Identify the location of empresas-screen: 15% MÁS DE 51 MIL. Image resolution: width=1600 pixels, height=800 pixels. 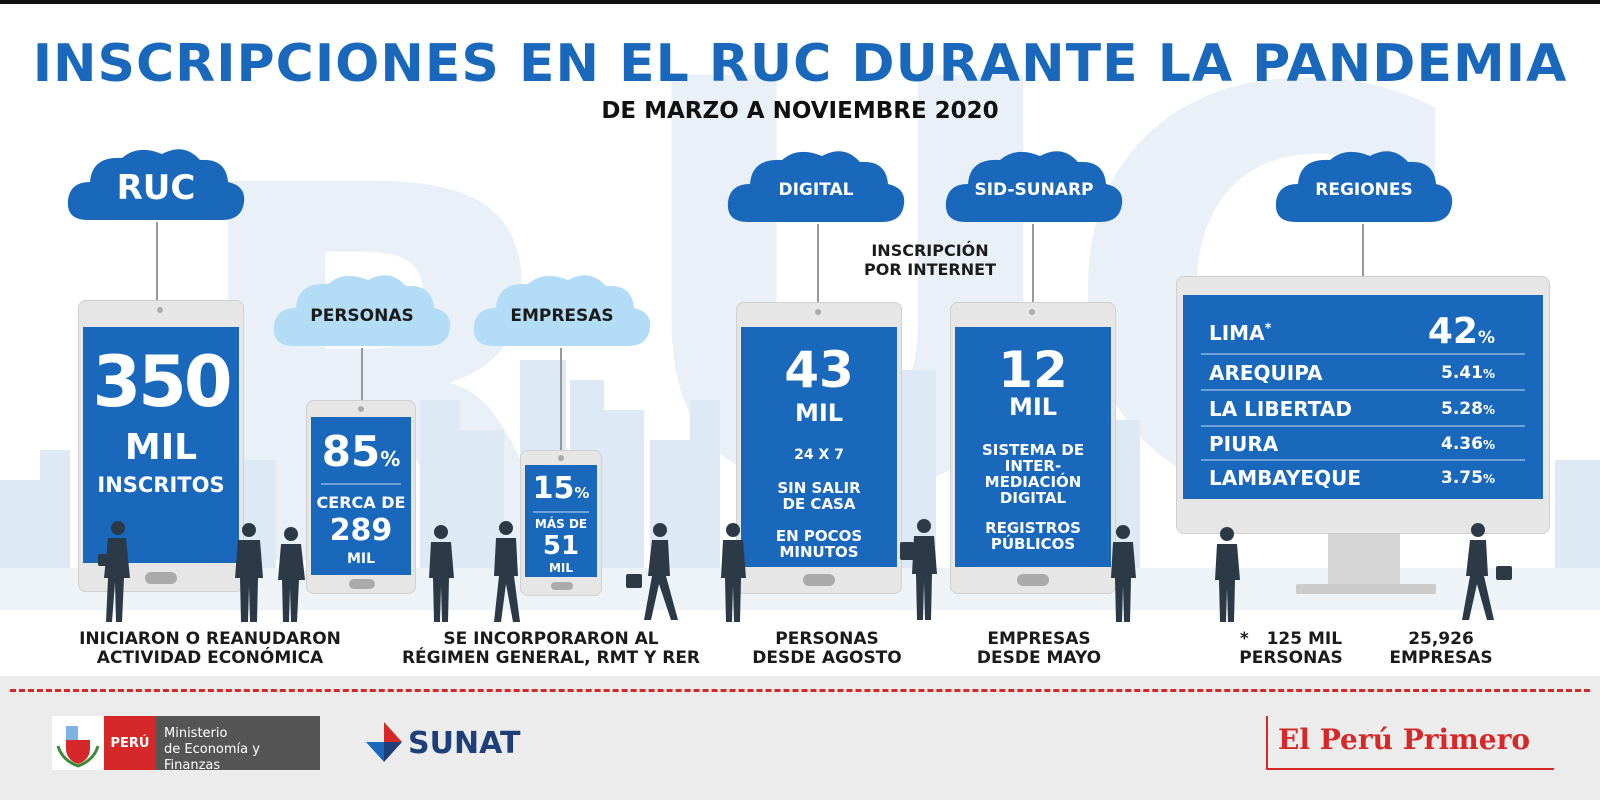
(561, 521).